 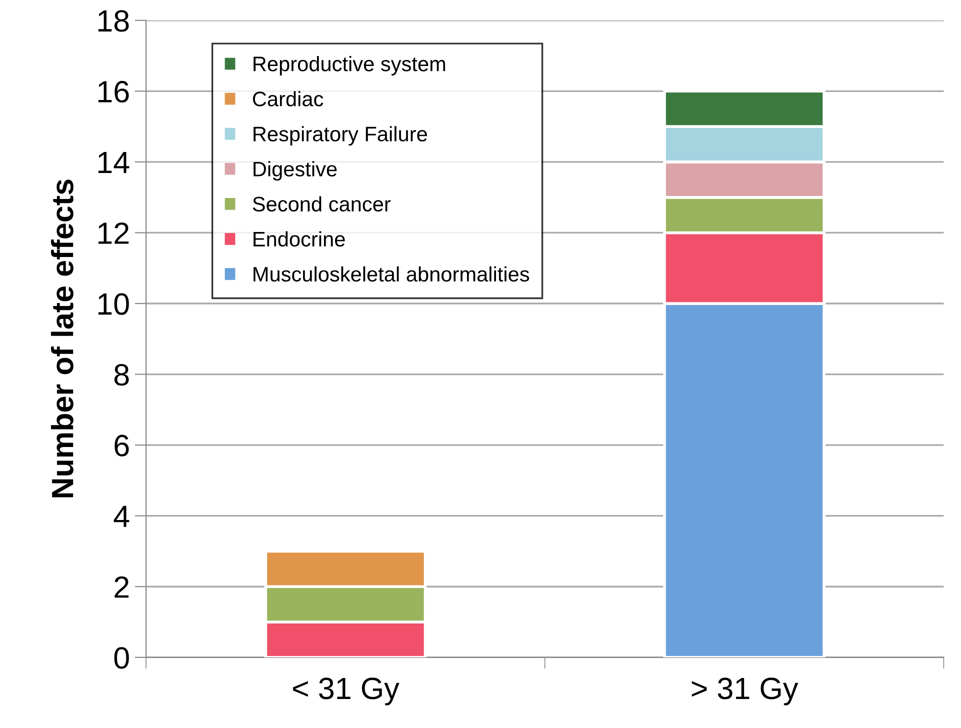 I want to click on legend-label: Musculoskeletal abnormalities, so click(x=392, y=274).